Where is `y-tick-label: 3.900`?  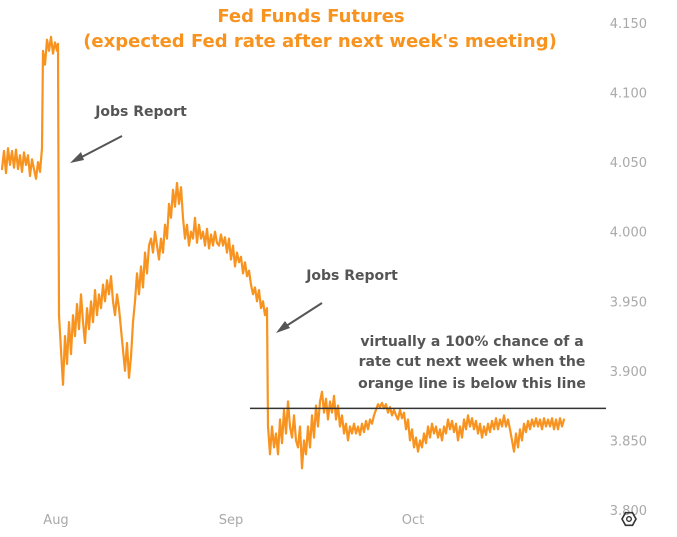 y-tick-label: 3.900 is located at coordinates (628, 372).